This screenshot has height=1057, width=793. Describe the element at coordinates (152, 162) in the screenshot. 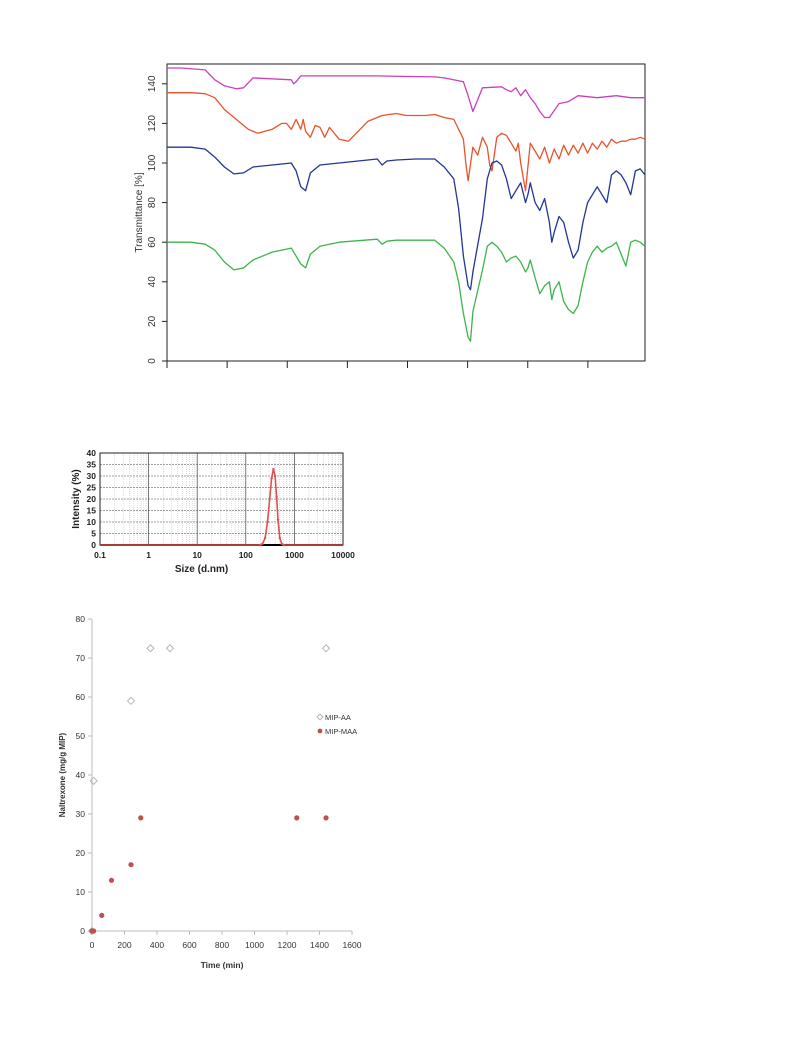

I see `y-tick-label: 100` at that location.